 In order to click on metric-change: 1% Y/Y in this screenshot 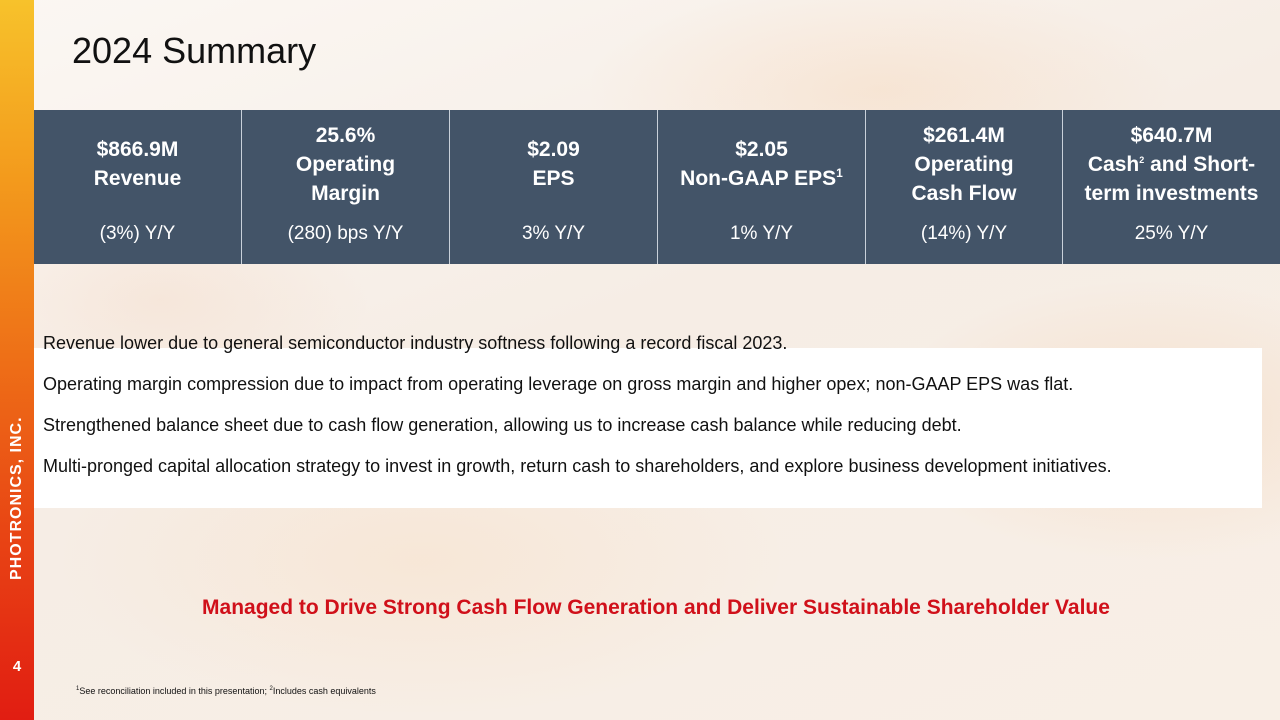, I will do `click(761, 233)`.